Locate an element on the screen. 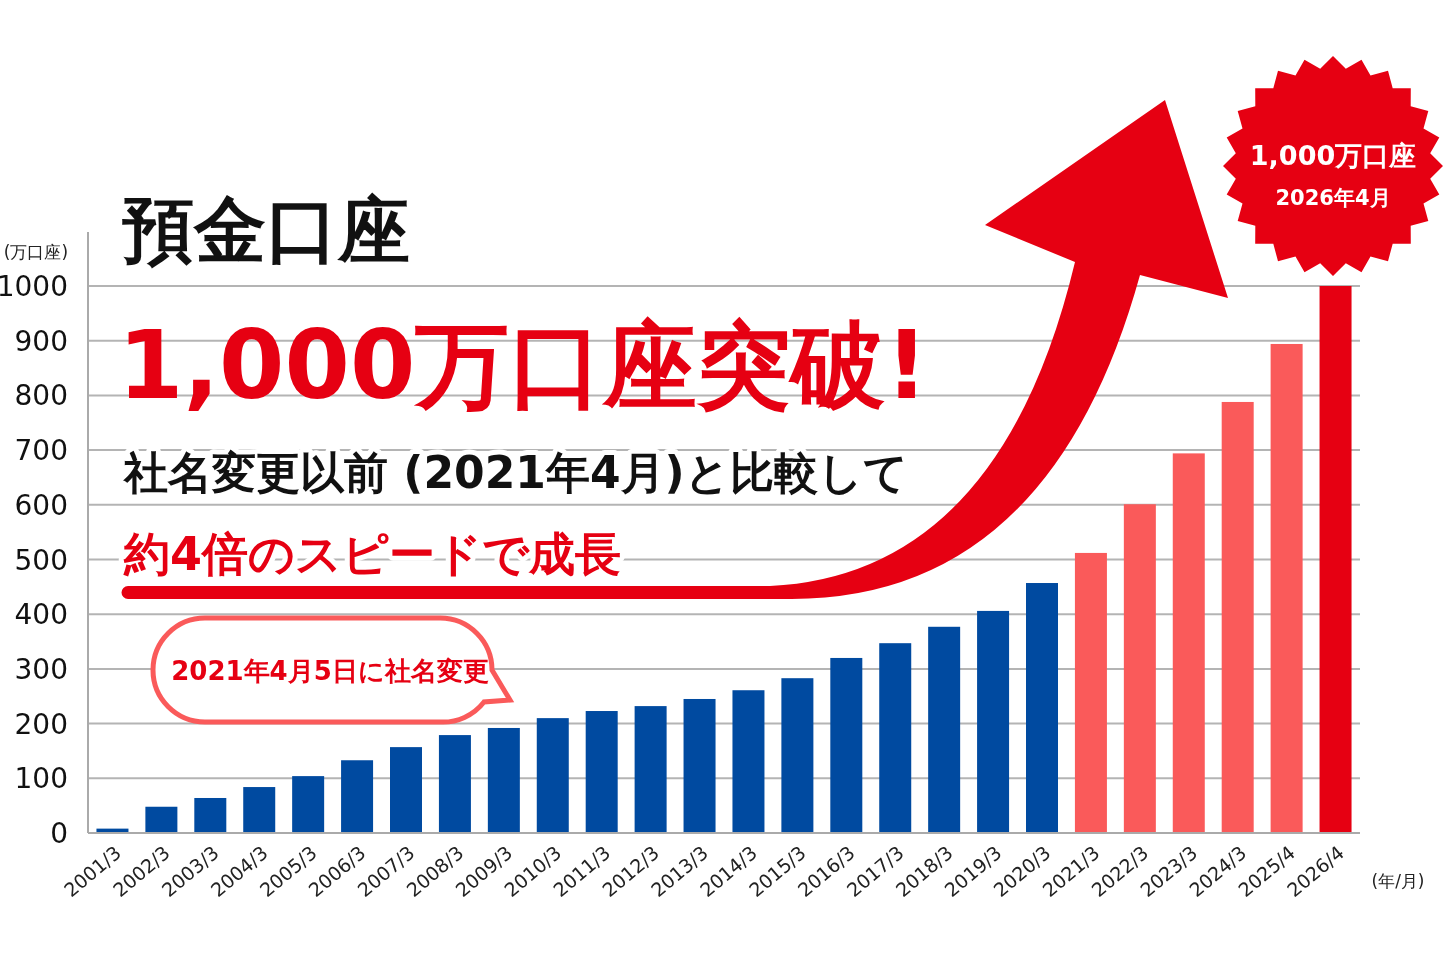 The height and width of the screenshot is (968, 1452). annotation: 約4倍のスピードで成長 is located at coordinates (372, 554).